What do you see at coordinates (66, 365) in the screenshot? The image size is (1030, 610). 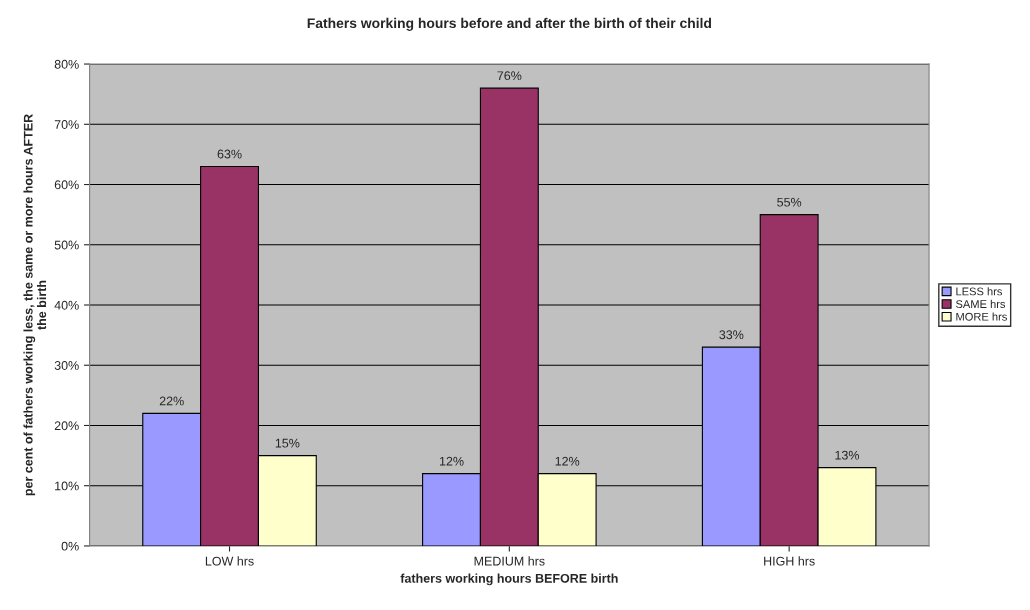 I see `y-tick-label: 30%` at bounding box center [66, 365].